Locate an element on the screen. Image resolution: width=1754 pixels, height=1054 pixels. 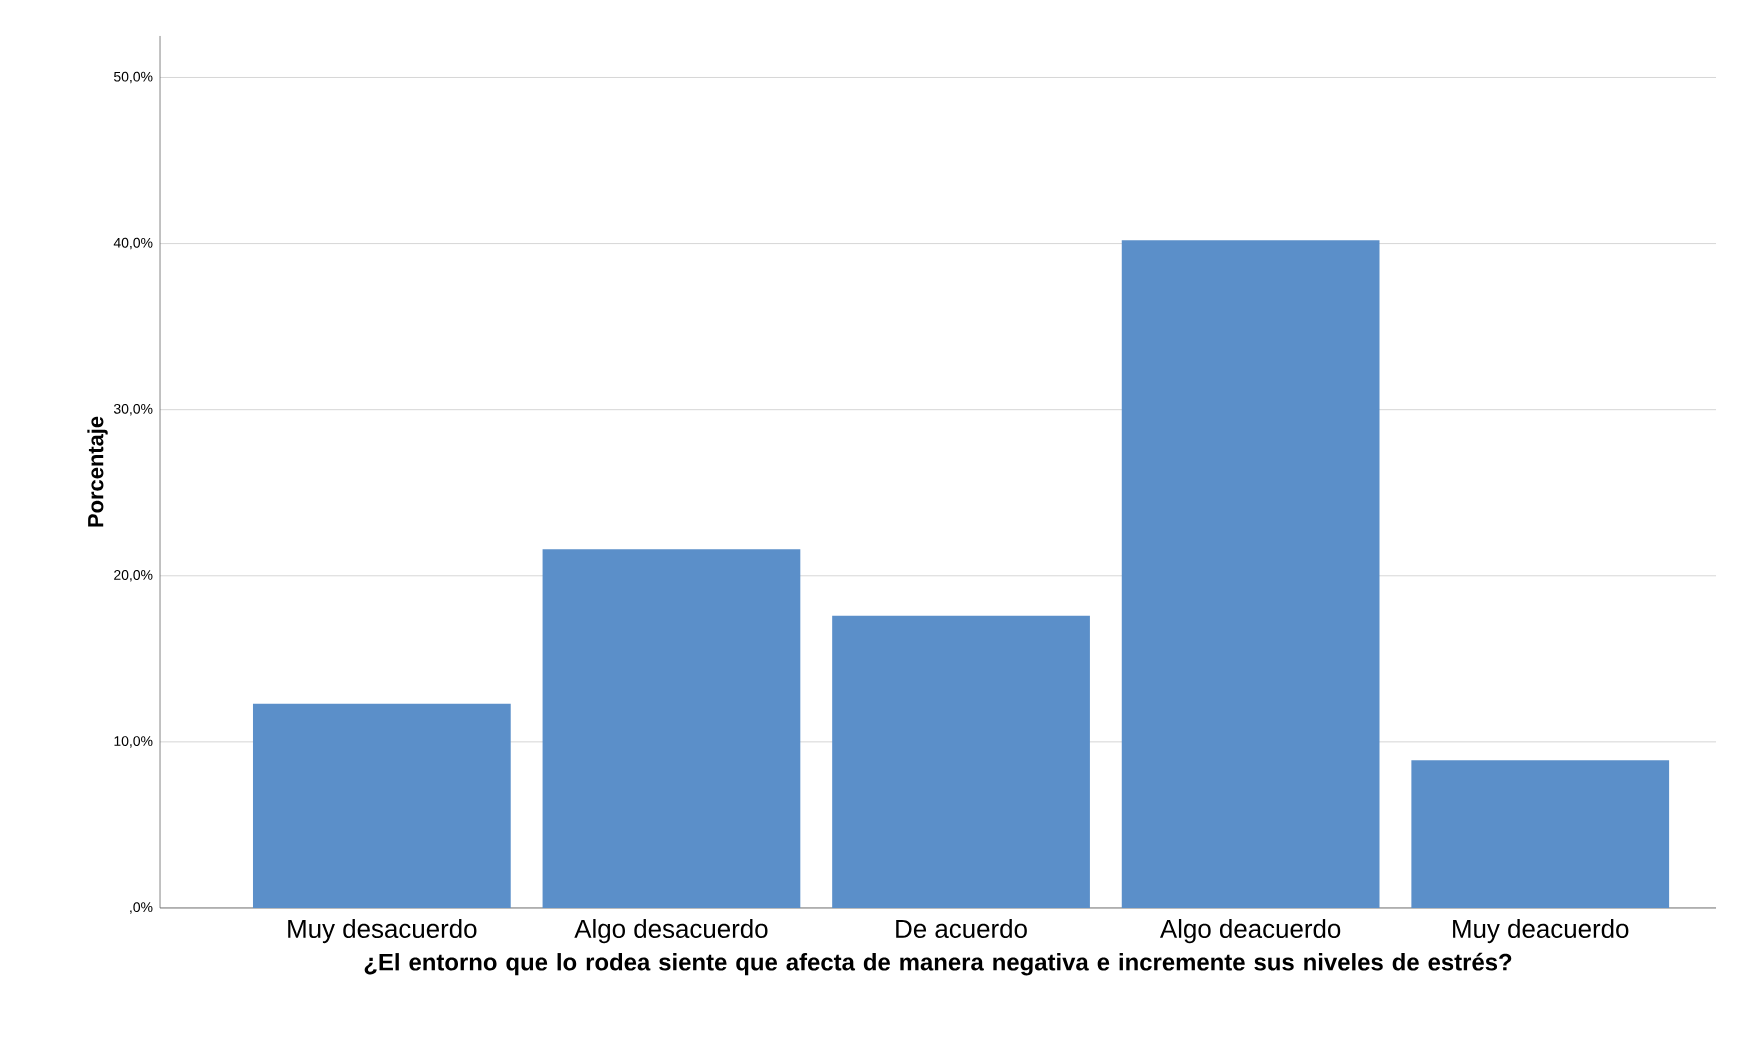
x-tick-label: De acuerdo is located at coordinates (961, 929).